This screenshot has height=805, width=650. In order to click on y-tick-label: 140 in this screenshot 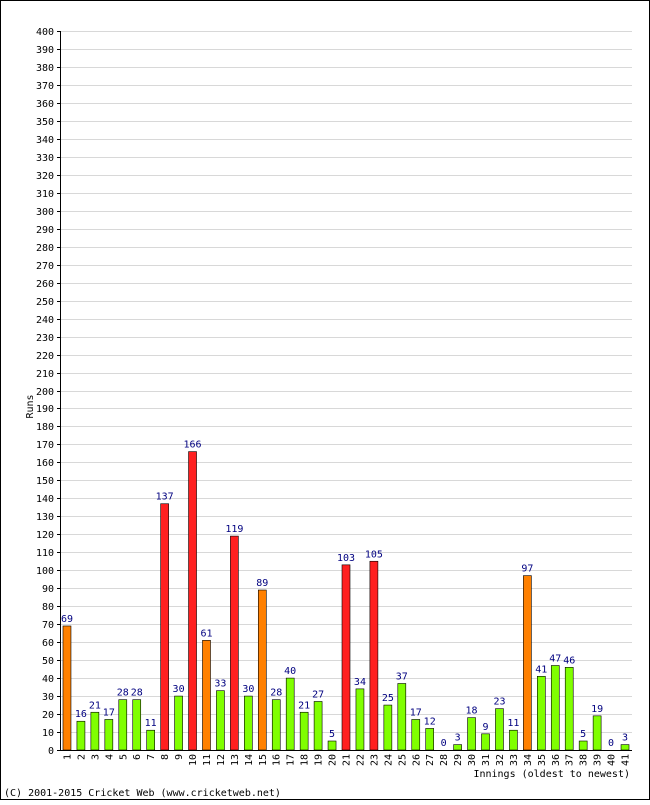, I will do `click(45, 499)`.